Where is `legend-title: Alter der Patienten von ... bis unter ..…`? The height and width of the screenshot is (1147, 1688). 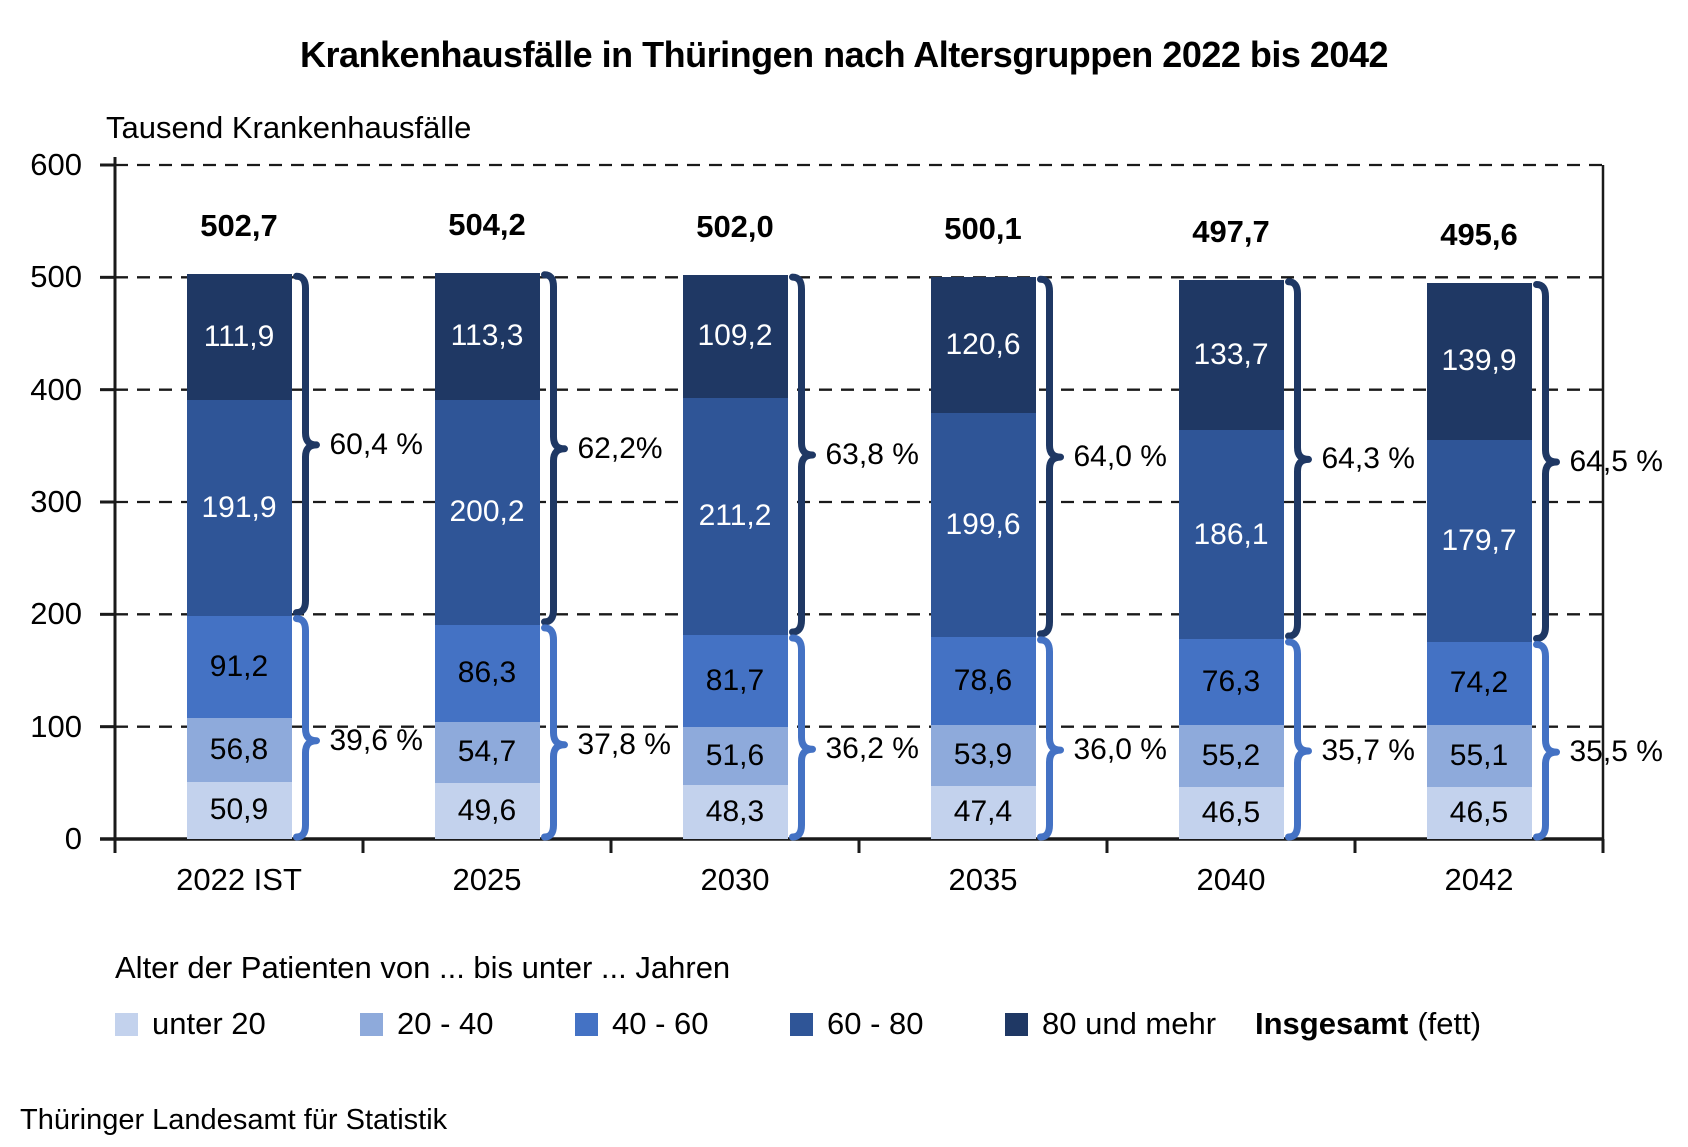 legend-title: Alter der Patienten von ... bis unter ..… is located at coordinates (423, 967).